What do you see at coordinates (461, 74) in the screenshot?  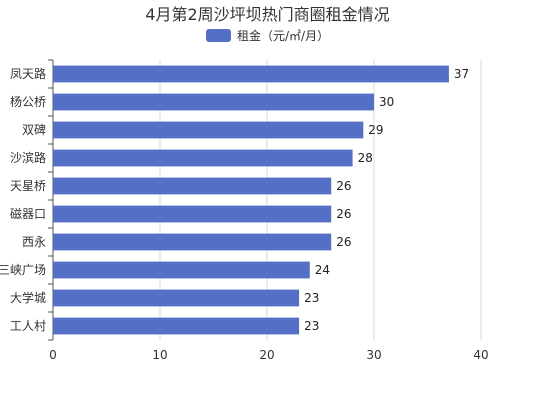 I see `value-label: 37` at bounding box center [461, 74].